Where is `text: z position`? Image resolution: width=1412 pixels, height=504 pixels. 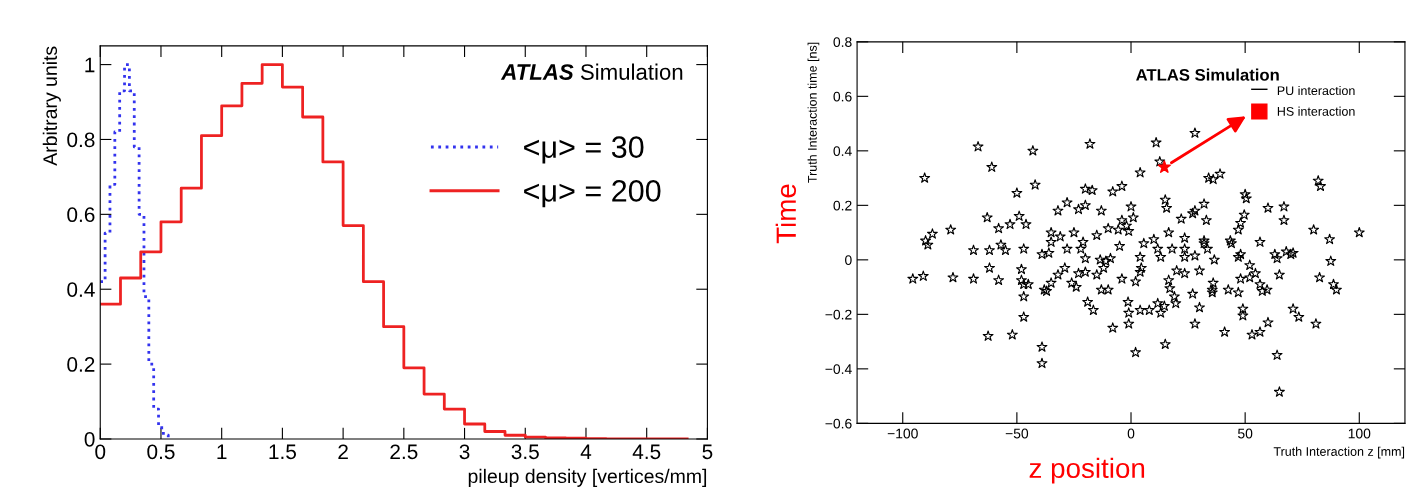
text: z position is located at coordinates (1087, 470).